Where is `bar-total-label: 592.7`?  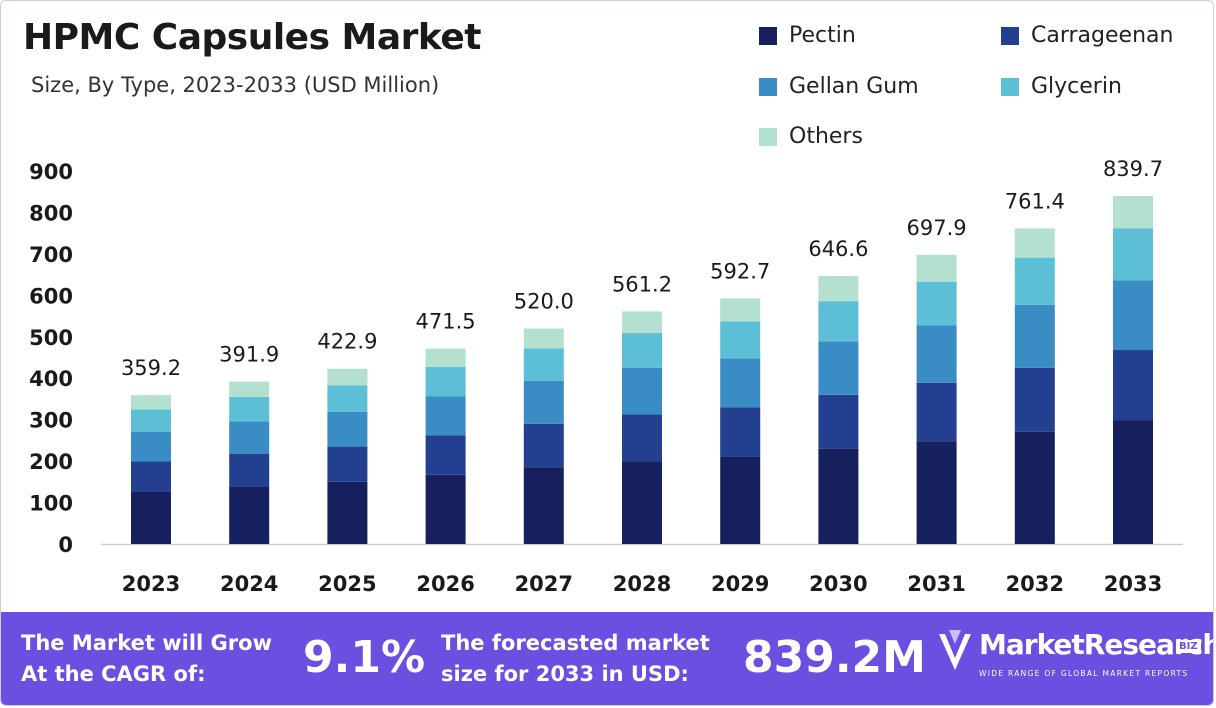 bar-total-label: 592.7 is located at coordinates (740, 271).